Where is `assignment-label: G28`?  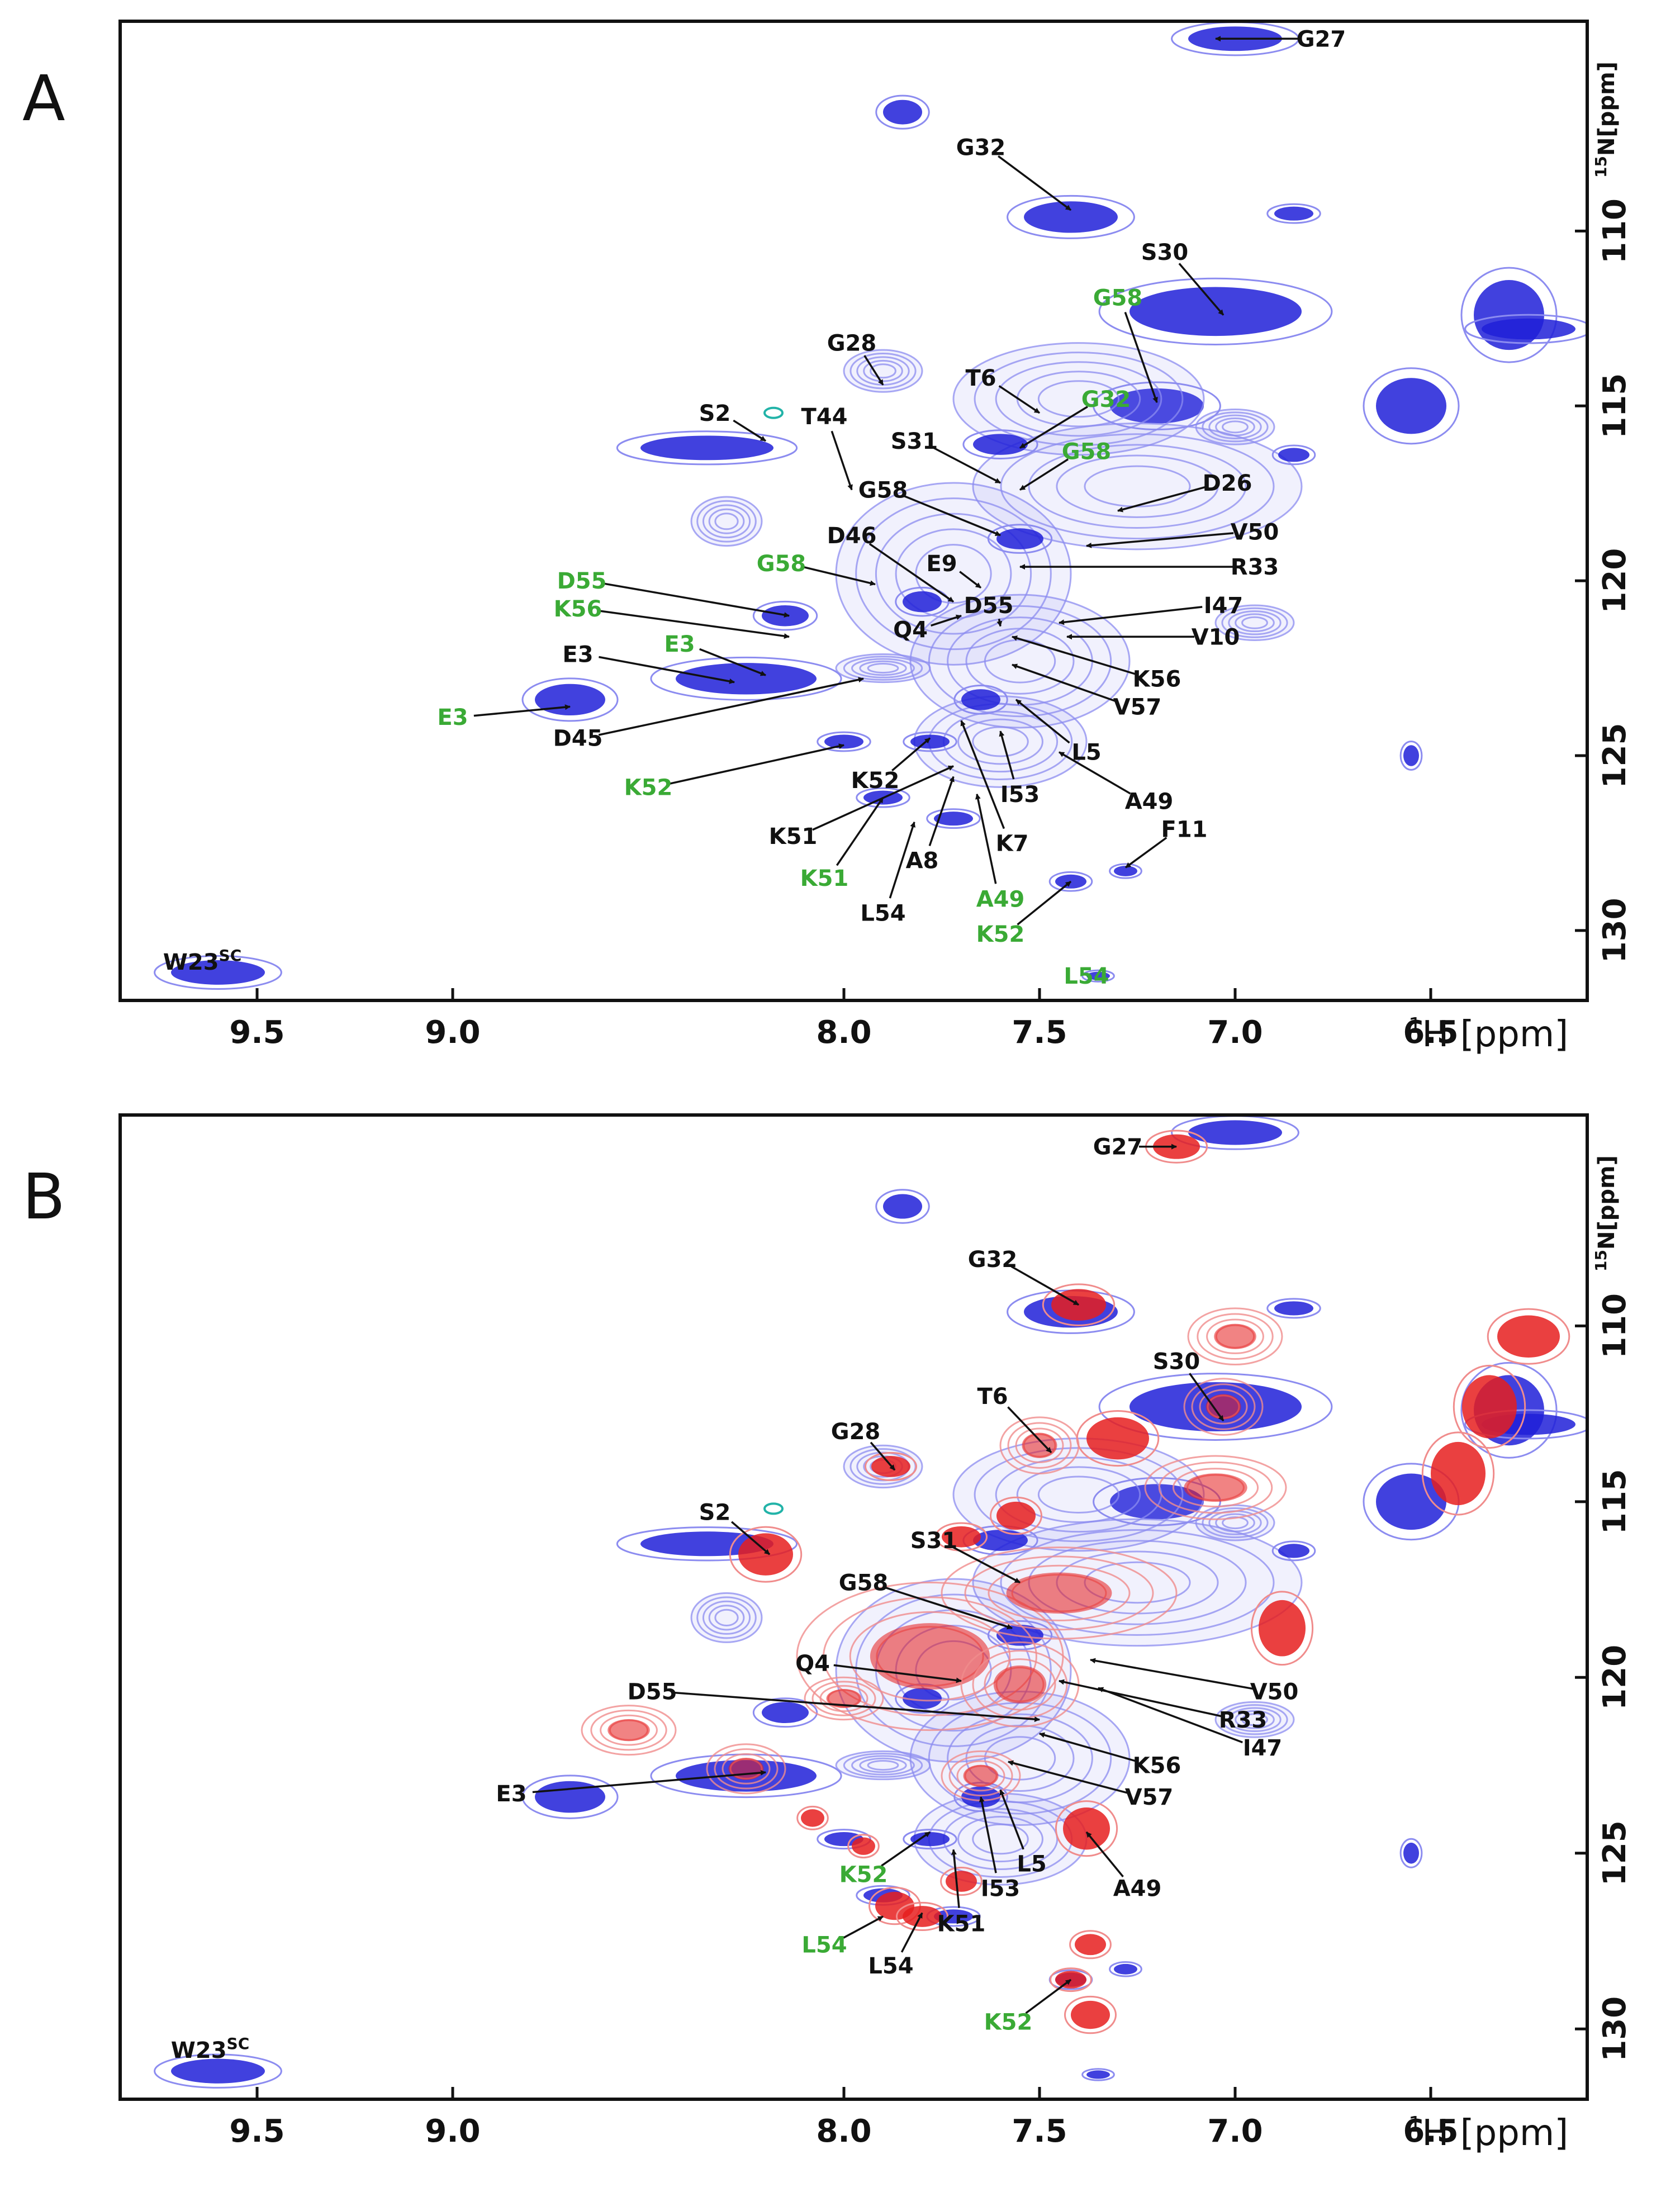
assignment-label: G28 is located at coordinates (852, 344).